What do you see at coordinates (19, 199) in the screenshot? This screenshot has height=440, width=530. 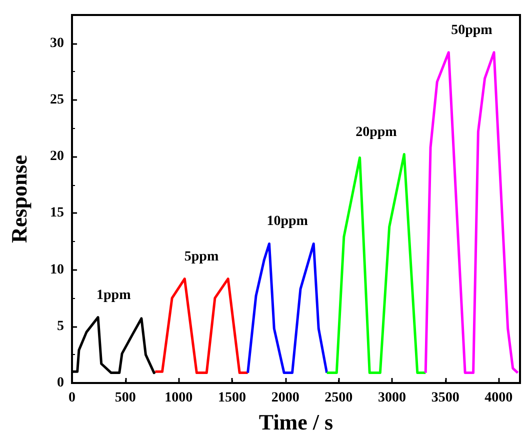 I see `y-axis-title: Response` at bounding box center [19, 199].